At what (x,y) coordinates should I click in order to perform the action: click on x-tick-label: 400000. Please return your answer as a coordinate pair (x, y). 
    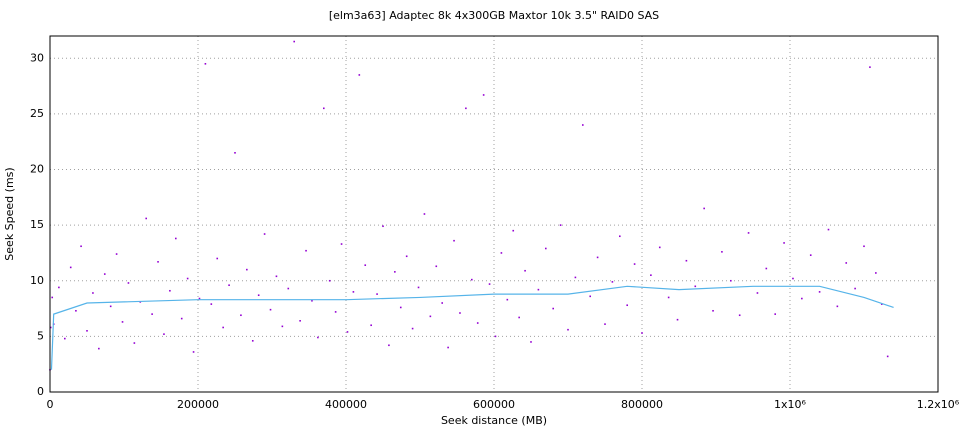
    Looking at the image, I should click on (346, 404).